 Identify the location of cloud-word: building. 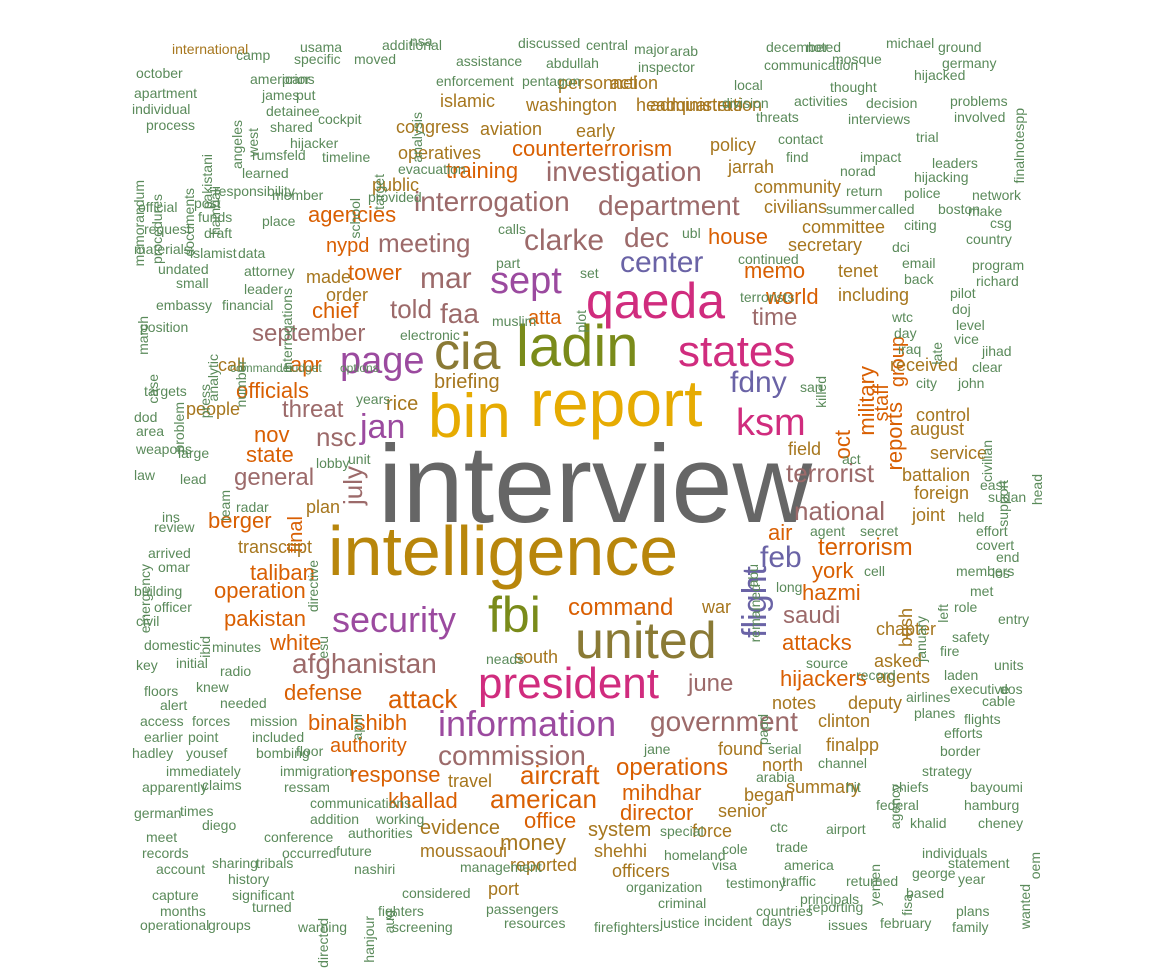
(158, 591).